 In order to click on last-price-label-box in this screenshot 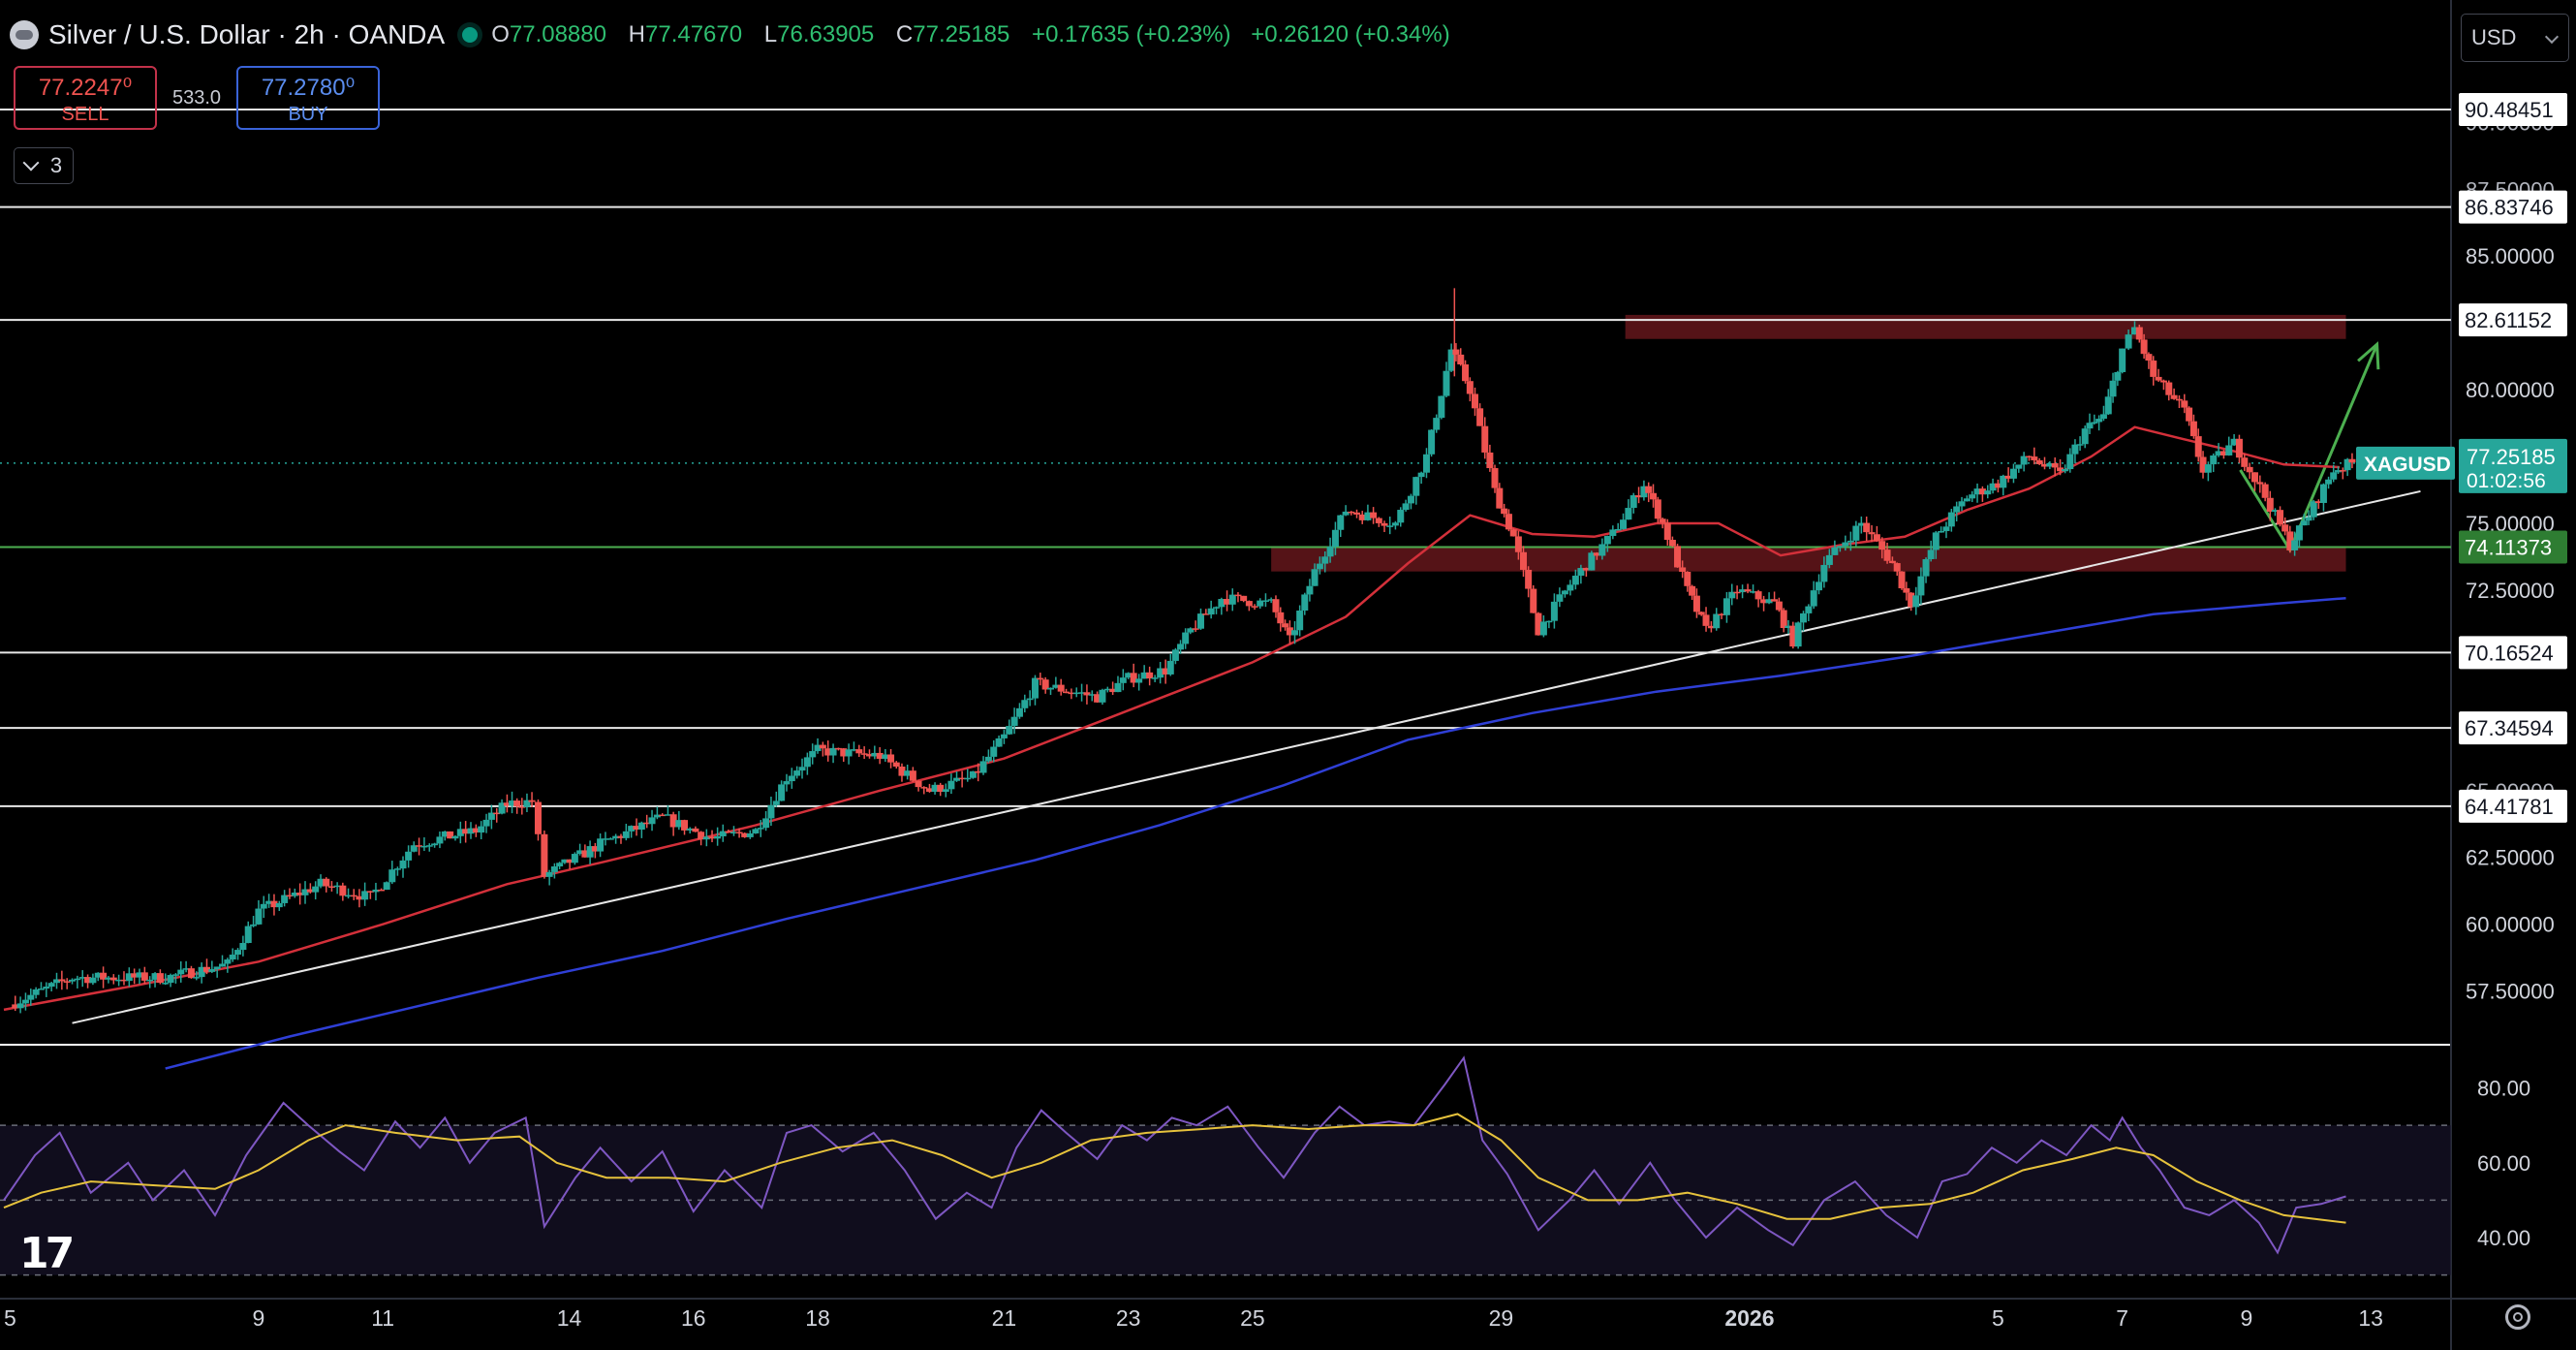, I will do `click(2513, 465)`.